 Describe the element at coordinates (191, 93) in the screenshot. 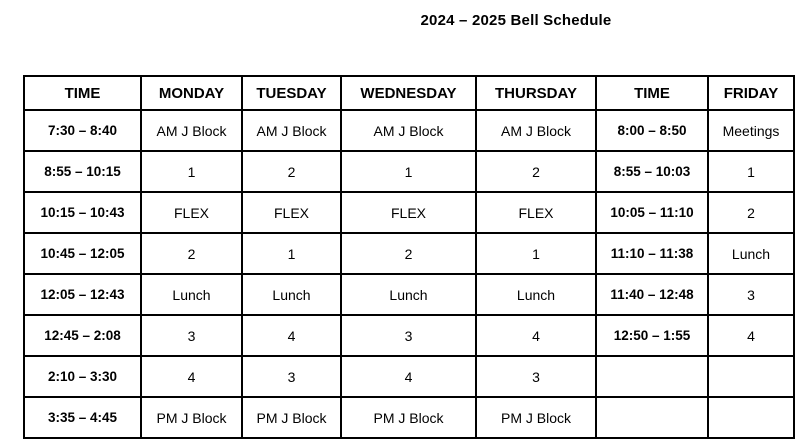

I see `col-header-monday: MONDAY` at that location.